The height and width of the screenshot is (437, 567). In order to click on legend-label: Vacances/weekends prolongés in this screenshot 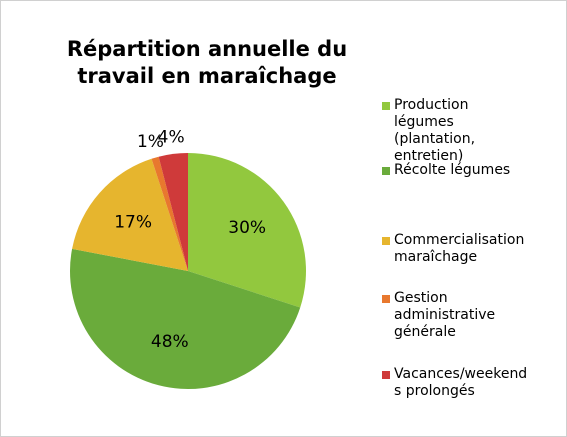, I will do `click(461, 382)`.